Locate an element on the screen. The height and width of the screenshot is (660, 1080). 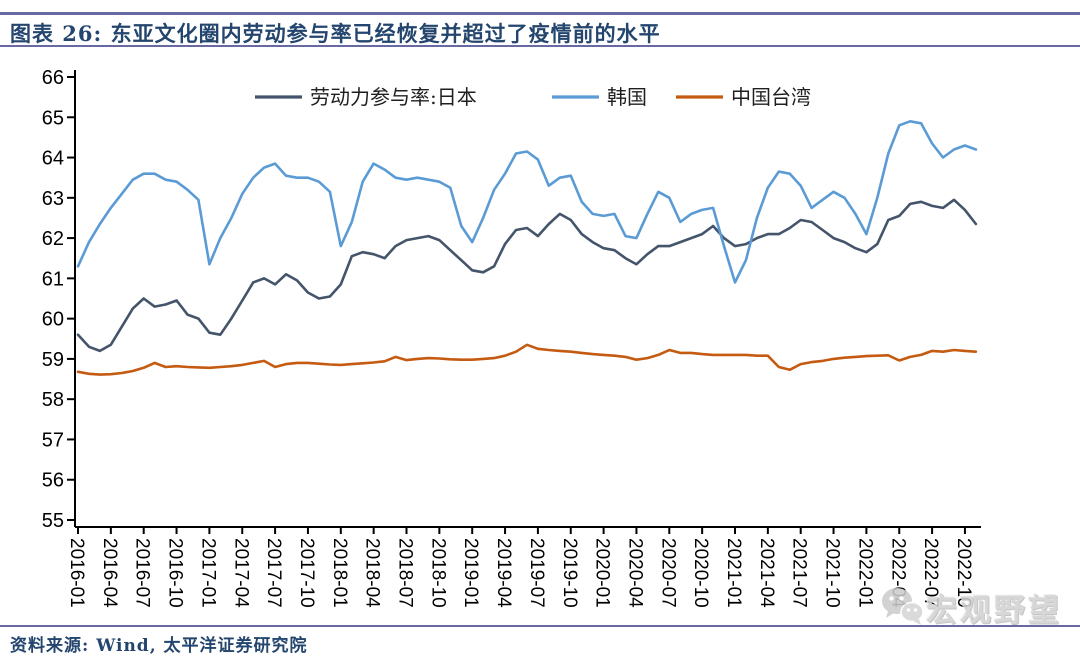
x-tick-label: 2020-01 is located at coordinates (602, 573).